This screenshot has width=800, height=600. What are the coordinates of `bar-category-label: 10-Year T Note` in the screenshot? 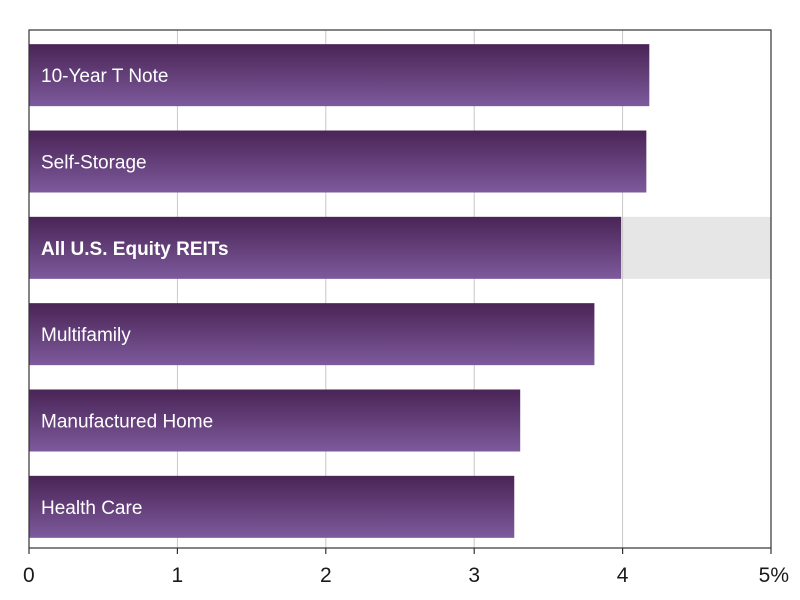 It's located at (104, 76).